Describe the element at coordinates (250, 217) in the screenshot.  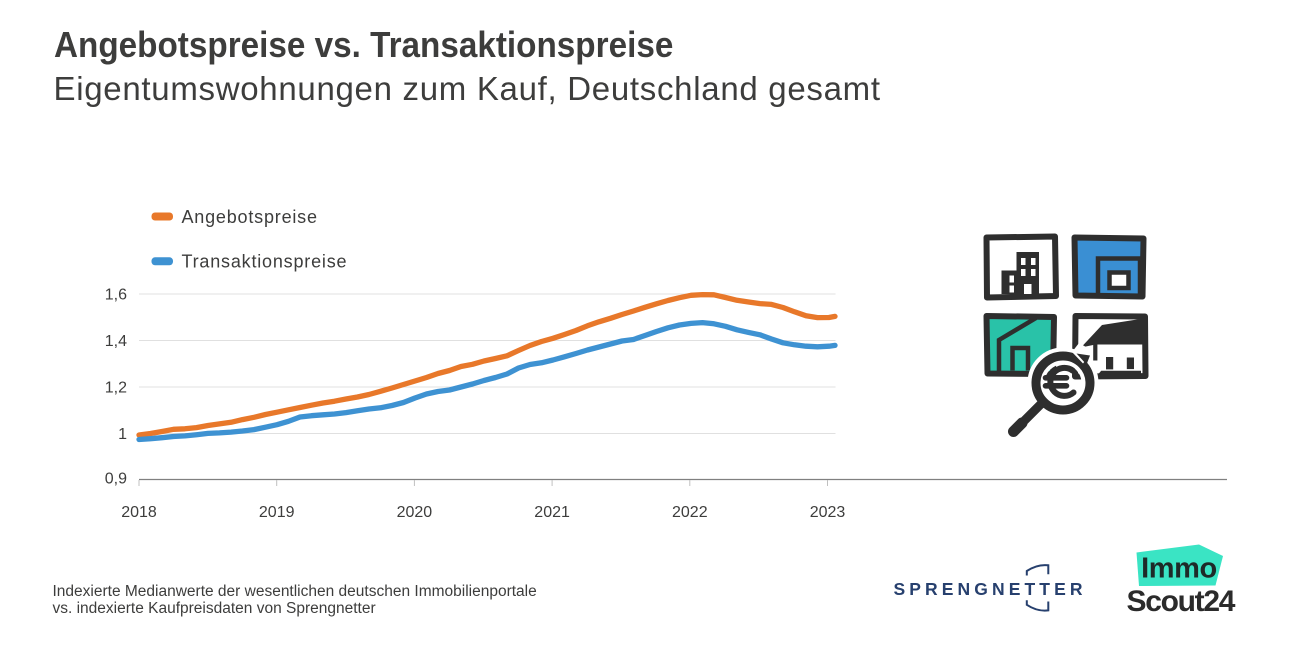
I see `svg-text: Angebotspreise` at that location.